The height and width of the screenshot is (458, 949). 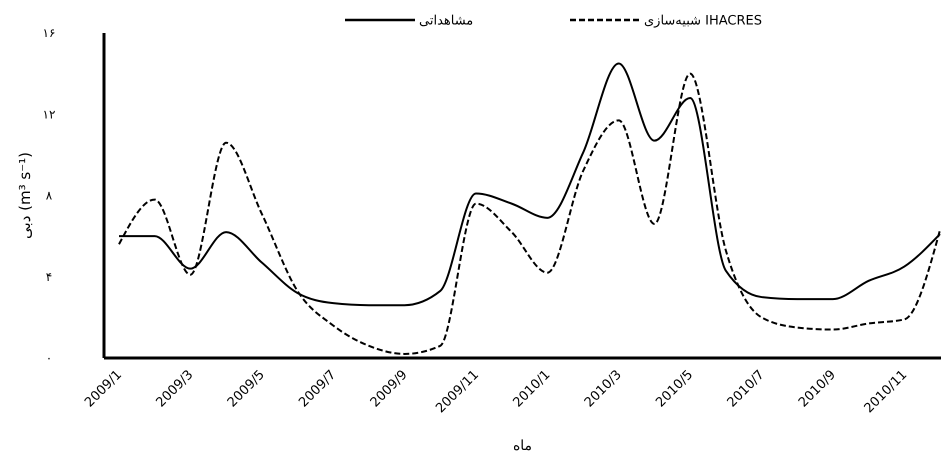 I want to click on legend-label: شبیه‌سازی IHACRES, so click(x=703, y=21).